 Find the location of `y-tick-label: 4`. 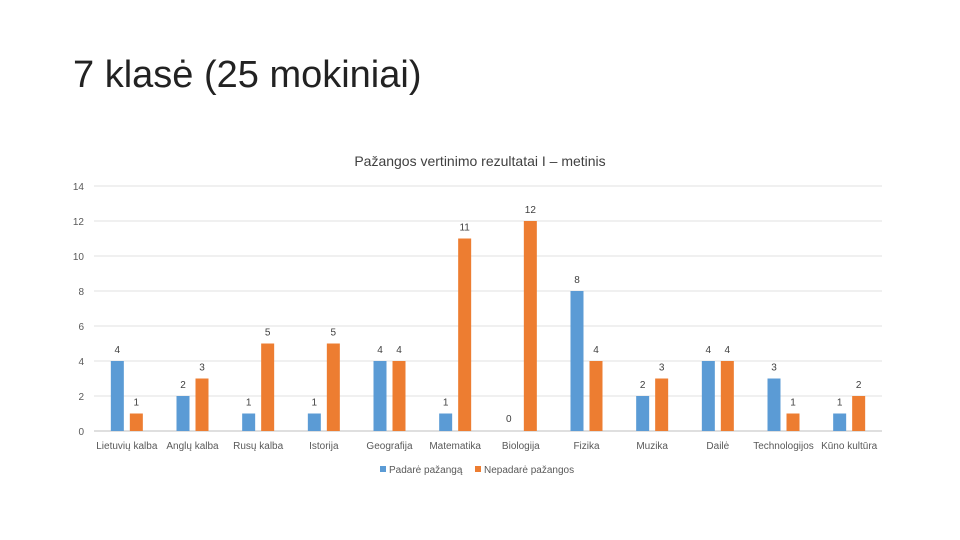

y-tick-label: 4 is located at coordinates (81, 362).